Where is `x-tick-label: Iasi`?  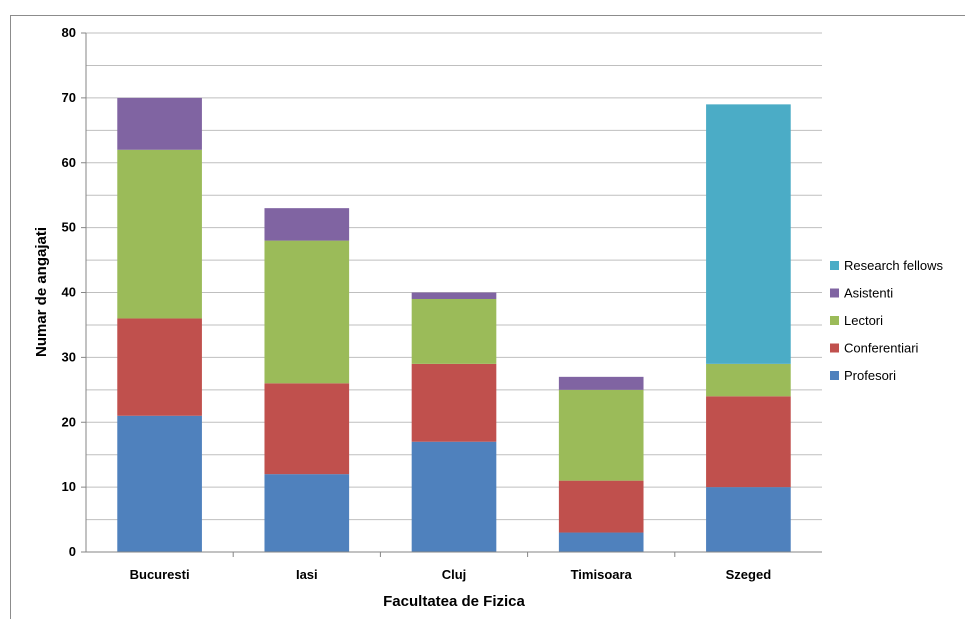 x-tick-label: Iasi is located at coordinates (307, 574).